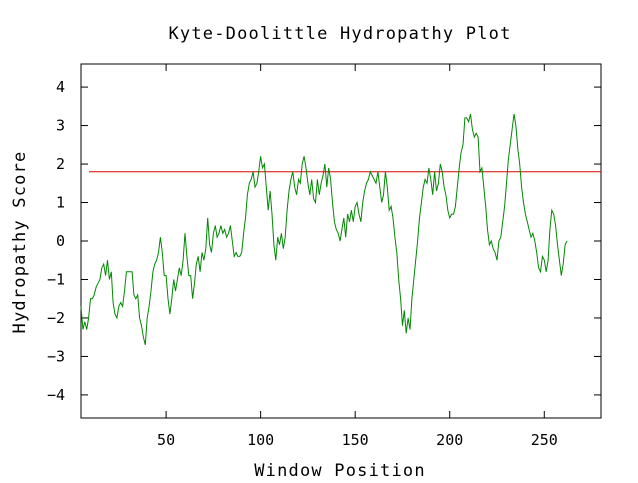 The width and height of the screenshot is (638, 483). What do you see at coordinates (449, 440) in the screenshot?
I see `x-tick-label: 200` at bounding box center [449, 440].